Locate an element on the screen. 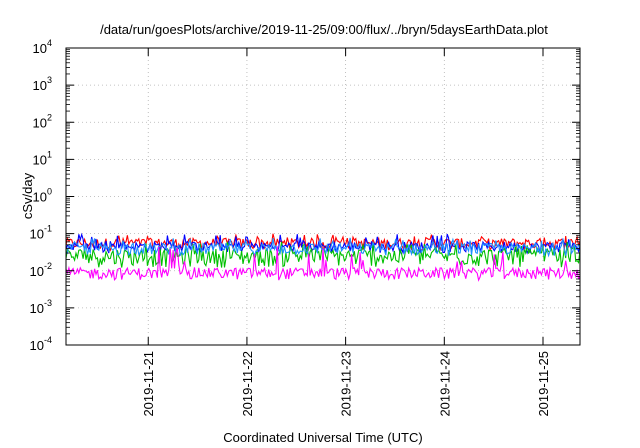 The height and width of the screenshot is (448, 640). x-tick-label: 2019-11-25 is located at coordinates (543, 384).